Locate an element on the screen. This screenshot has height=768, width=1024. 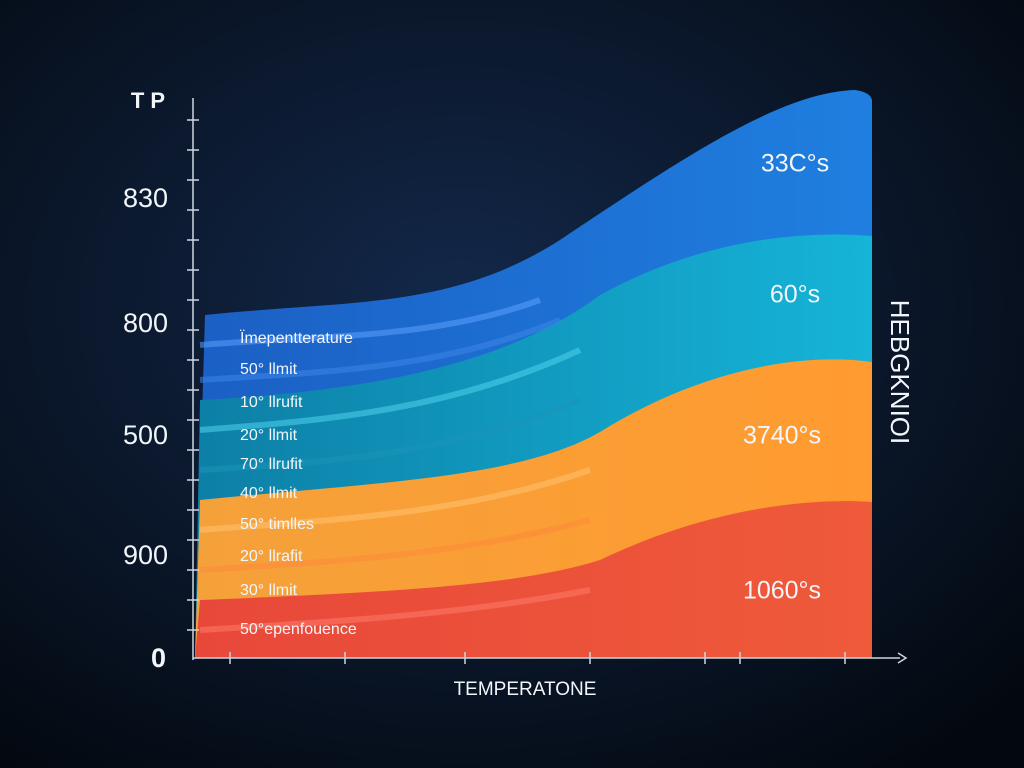
y-label: 800 is located at coordinates (145, 323).